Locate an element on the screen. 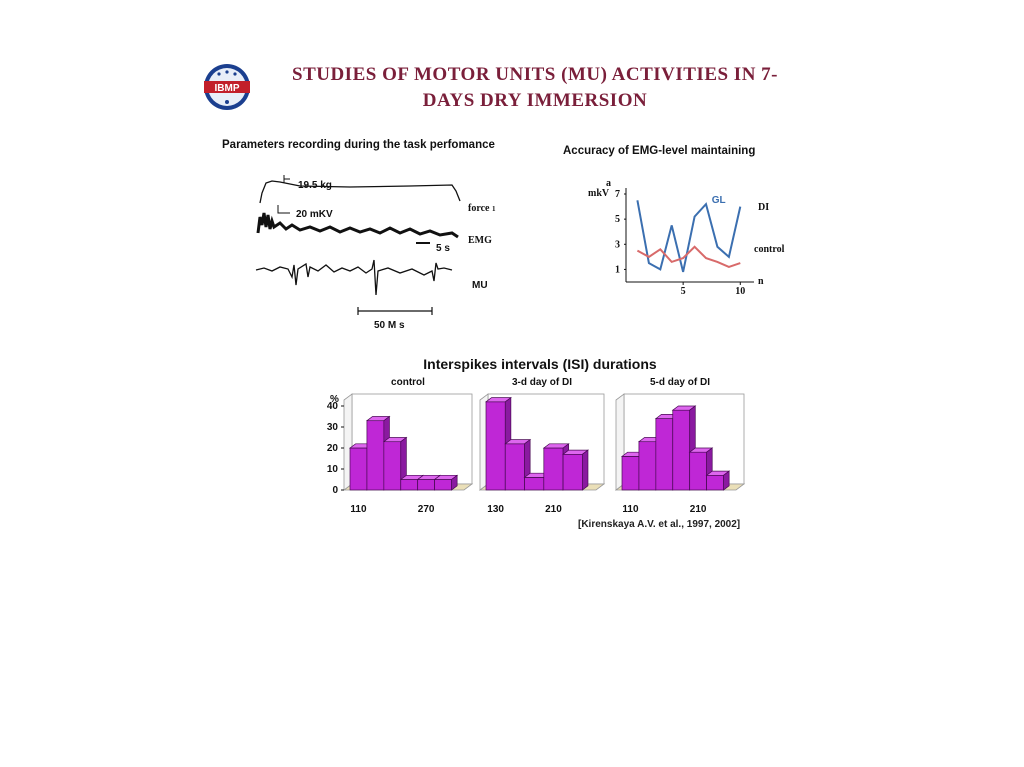 This screenshot has height=767, width=1024. series-line-gl is located at coordinates (689, 236).